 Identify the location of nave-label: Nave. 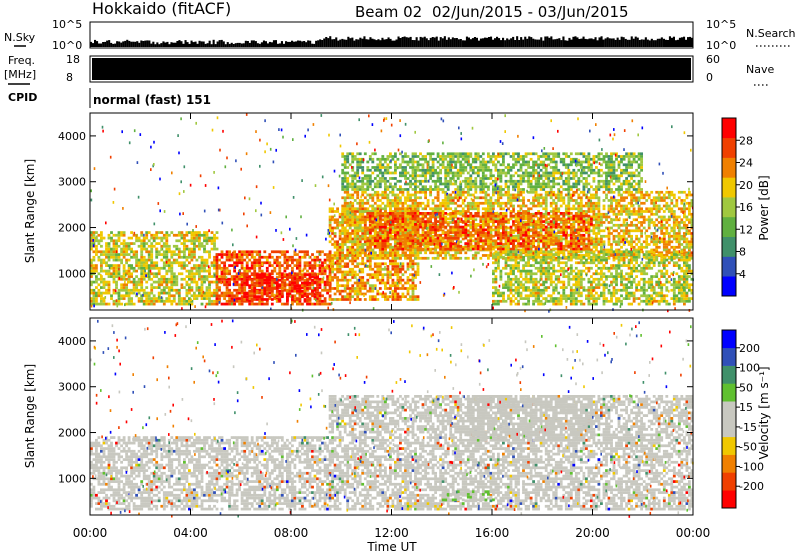
(760, 69).